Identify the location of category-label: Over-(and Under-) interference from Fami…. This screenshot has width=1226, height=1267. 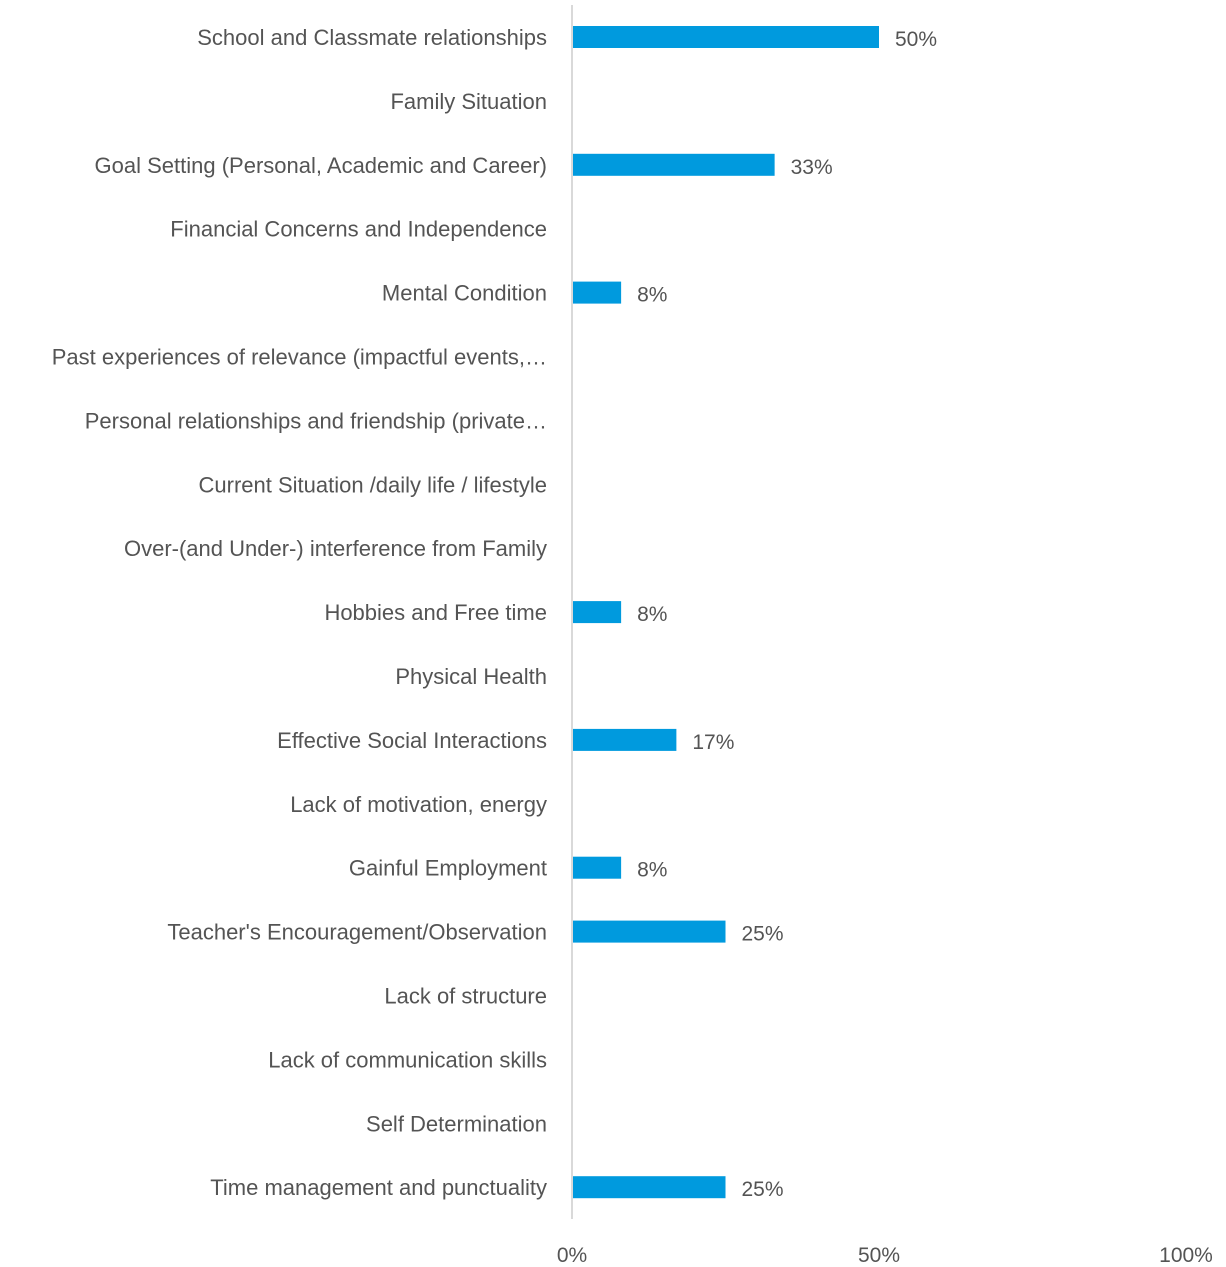
(335, 548).